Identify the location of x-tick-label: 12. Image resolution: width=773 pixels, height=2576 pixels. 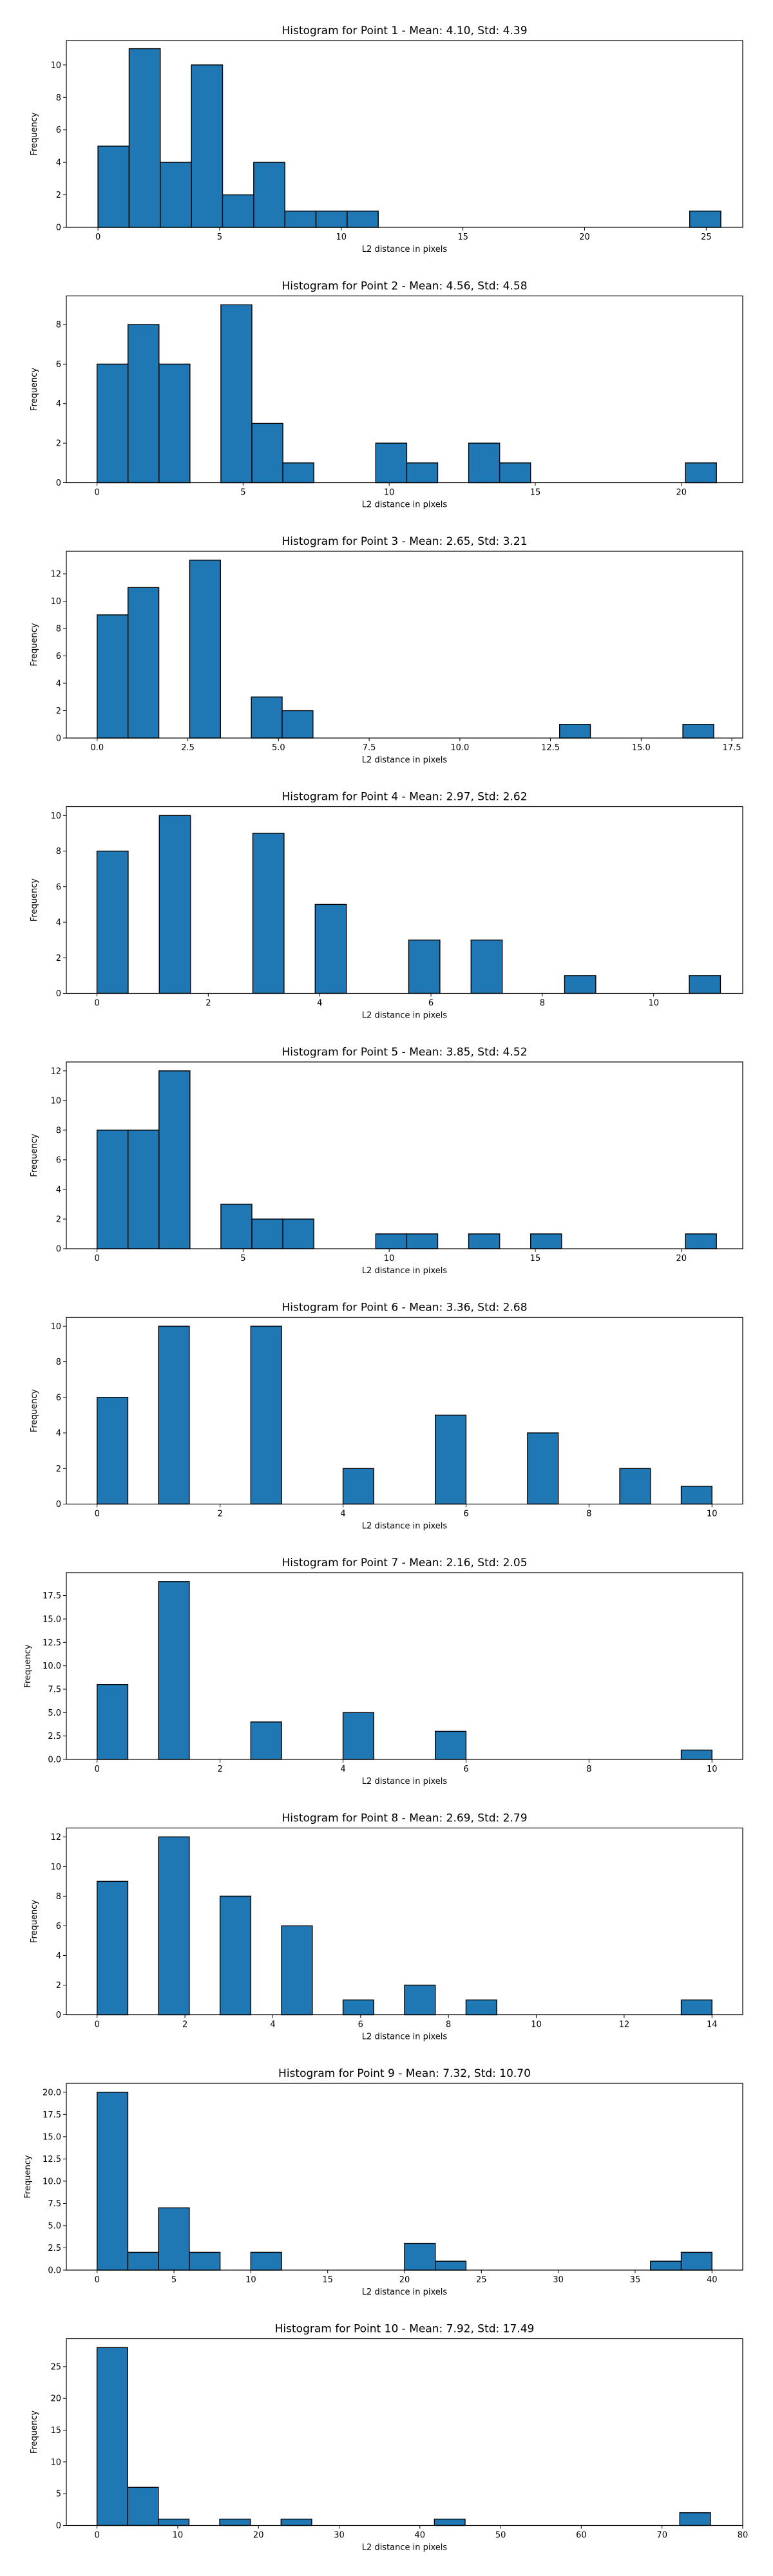
(624, 2025).